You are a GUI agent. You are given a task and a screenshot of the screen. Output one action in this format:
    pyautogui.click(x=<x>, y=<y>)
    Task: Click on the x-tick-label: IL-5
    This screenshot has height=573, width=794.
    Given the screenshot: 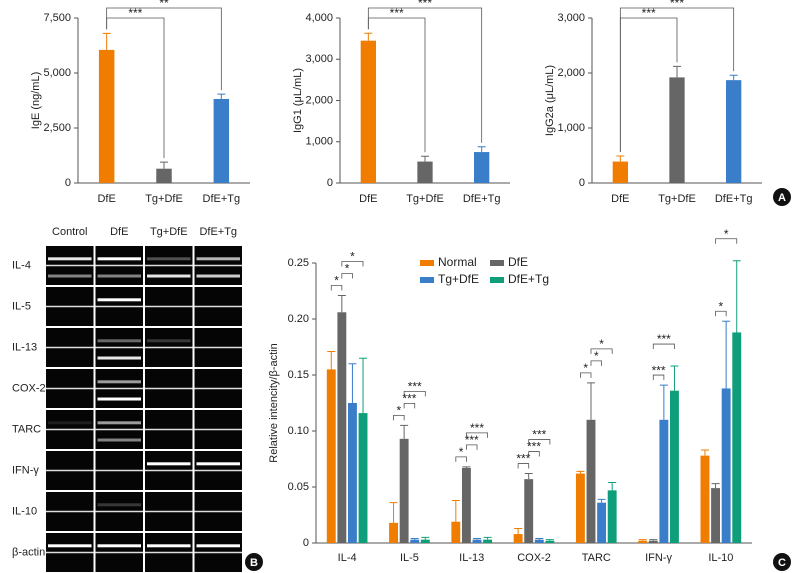 What is the action you would take?
    pyautogui.click(x=409, y=558)
    